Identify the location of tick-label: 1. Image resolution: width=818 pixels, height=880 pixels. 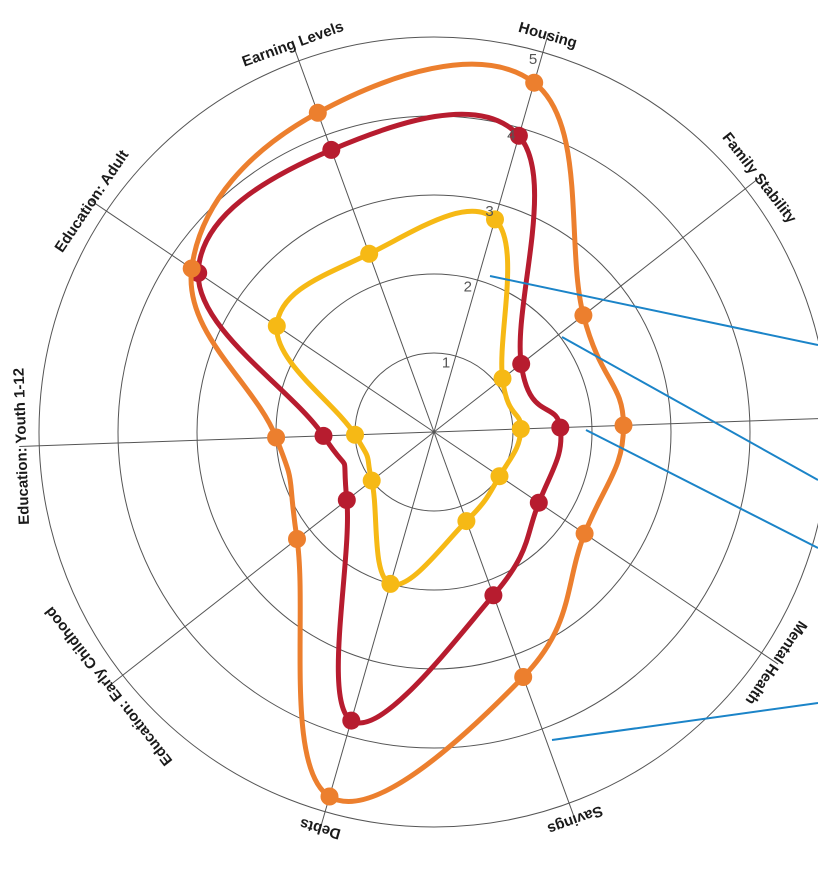
(446, 363).